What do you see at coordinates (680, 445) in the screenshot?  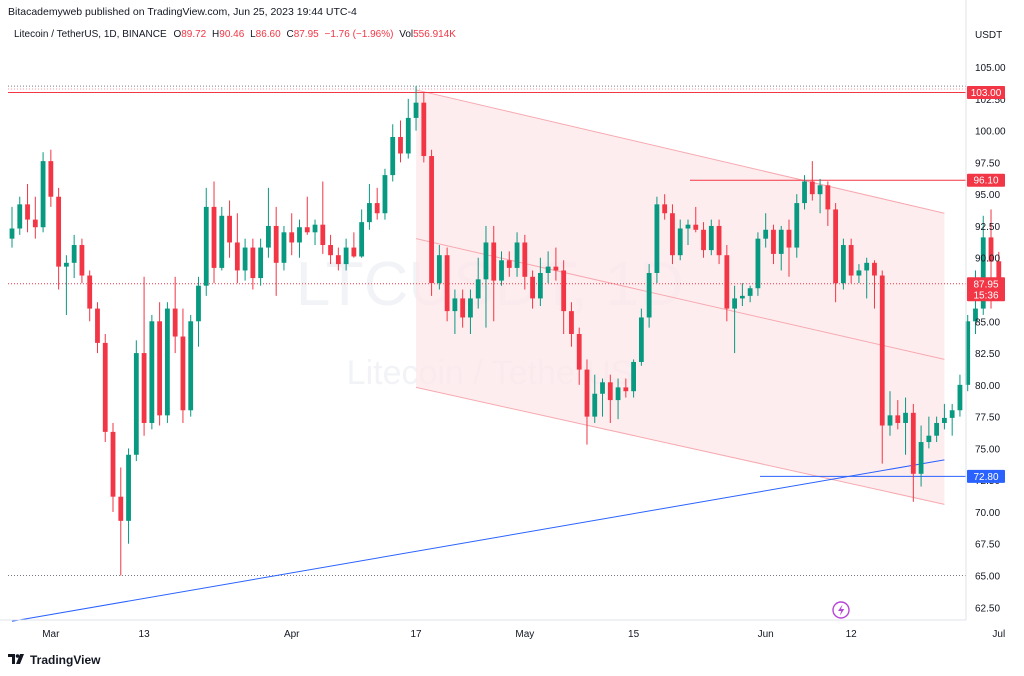 I see `channel-lower-line` at bounding box center [680, 445].